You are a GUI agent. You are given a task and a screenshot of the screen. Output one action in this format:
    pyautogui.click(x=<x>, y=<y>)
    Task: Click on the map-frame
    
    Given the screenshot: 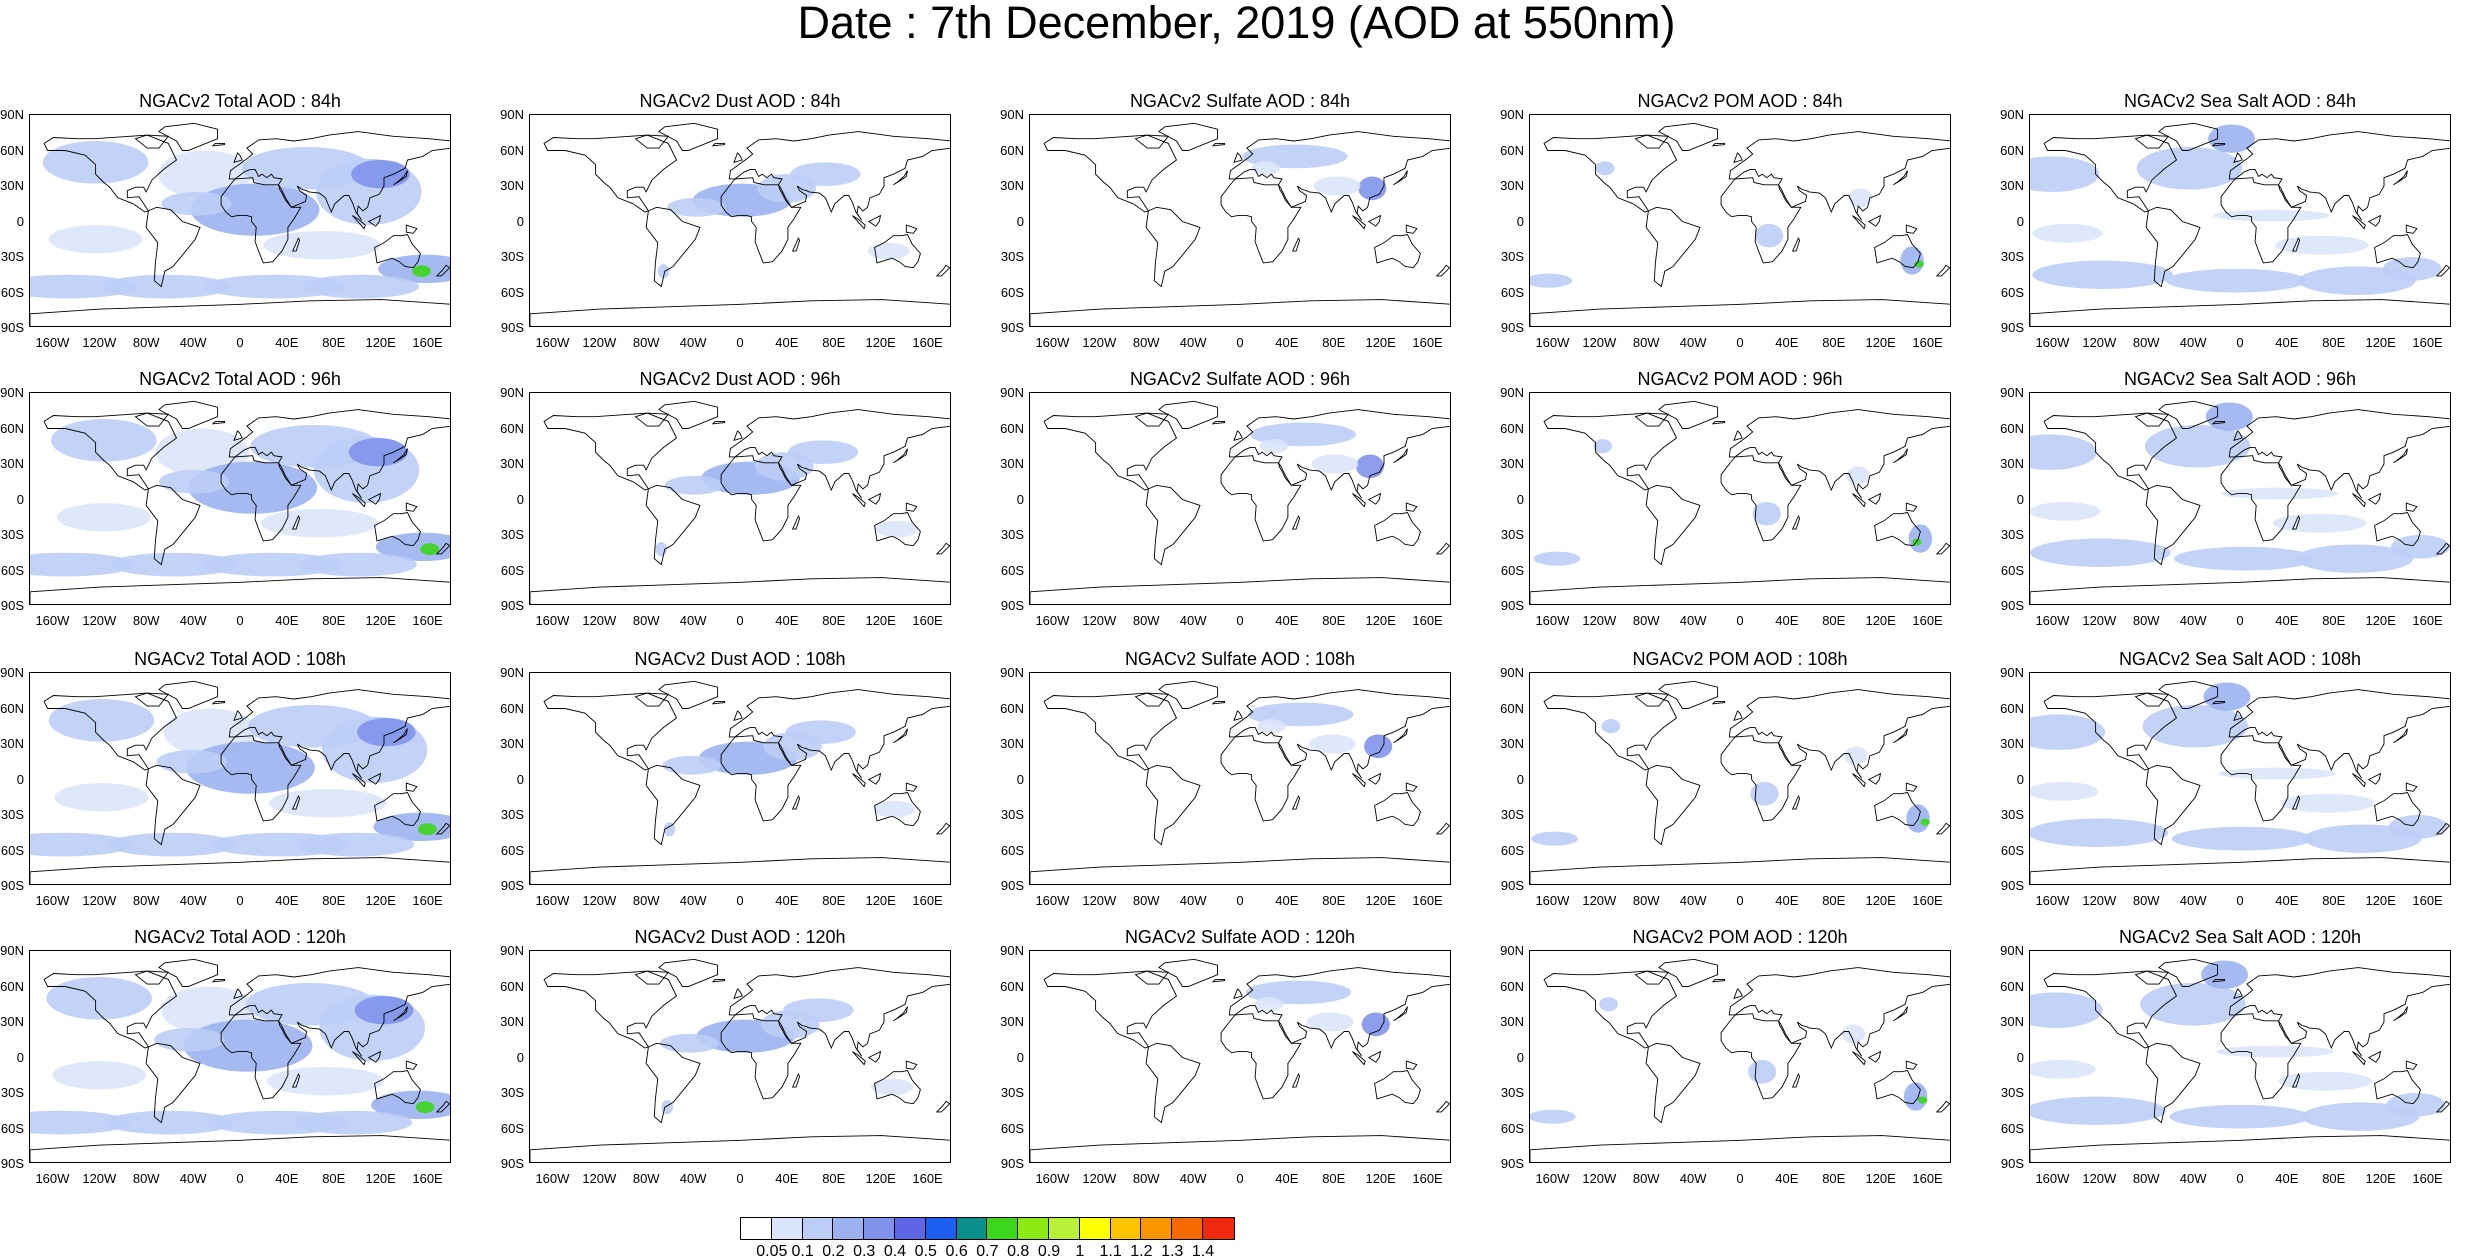 What is the action you would take?
    pyautogui.click(x=1740, y=220)
    